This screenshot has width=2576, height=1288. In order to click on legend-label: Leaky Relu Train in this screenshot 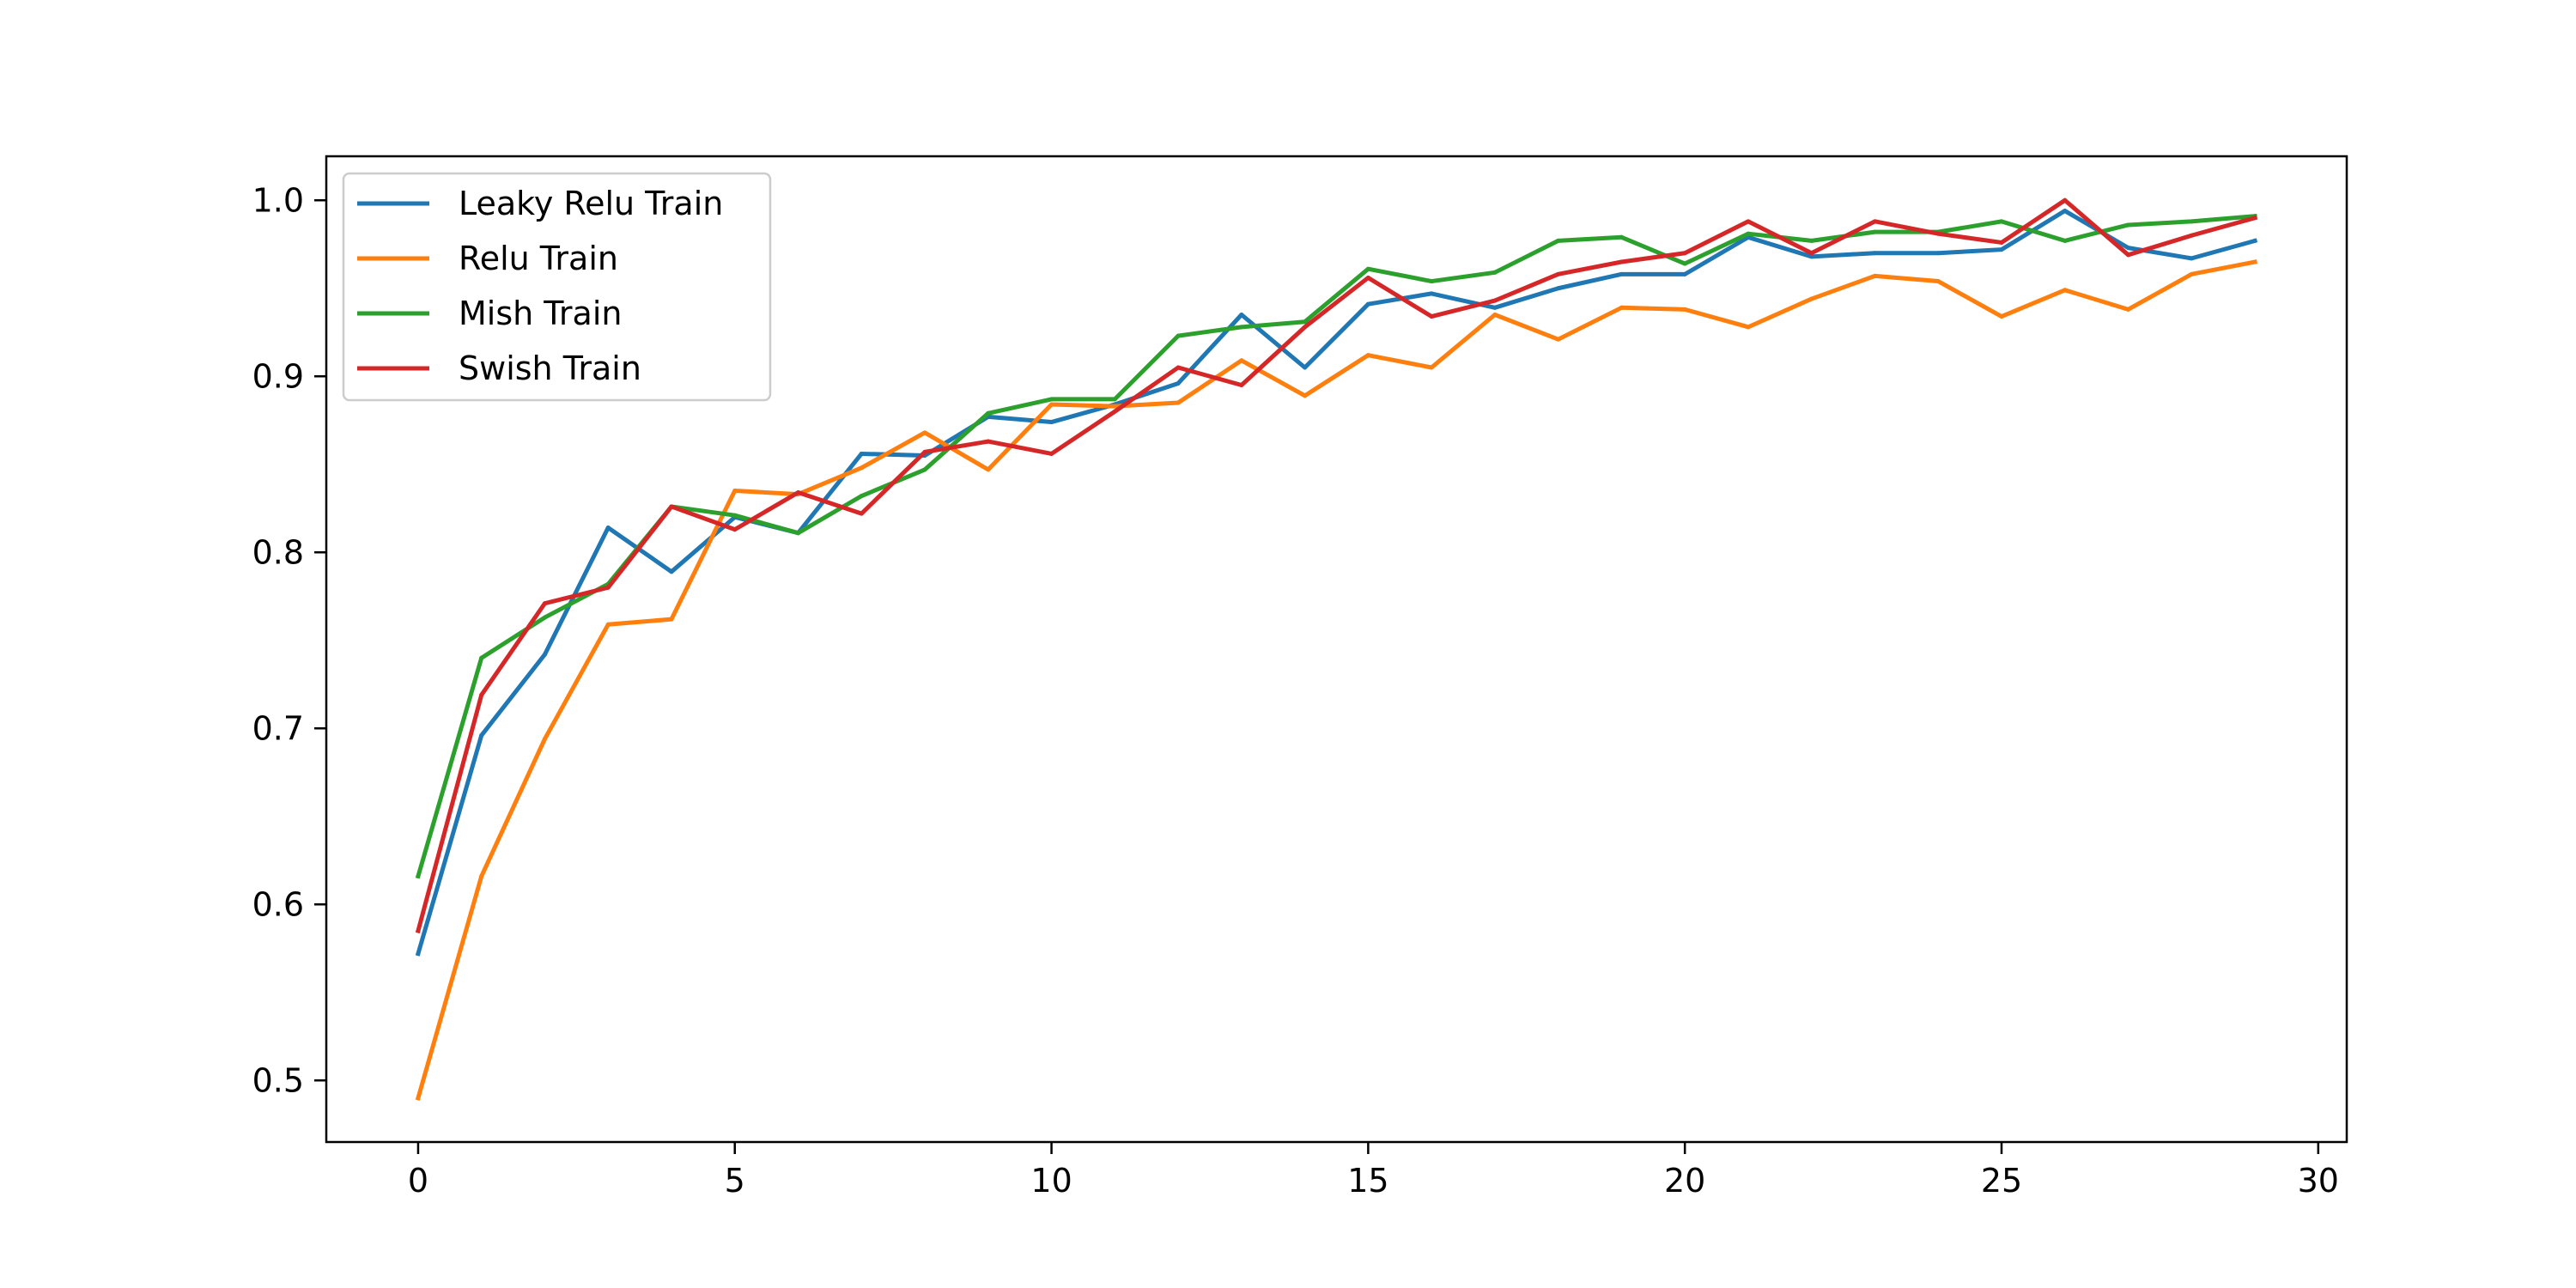, I will do `click(591, 203)`.